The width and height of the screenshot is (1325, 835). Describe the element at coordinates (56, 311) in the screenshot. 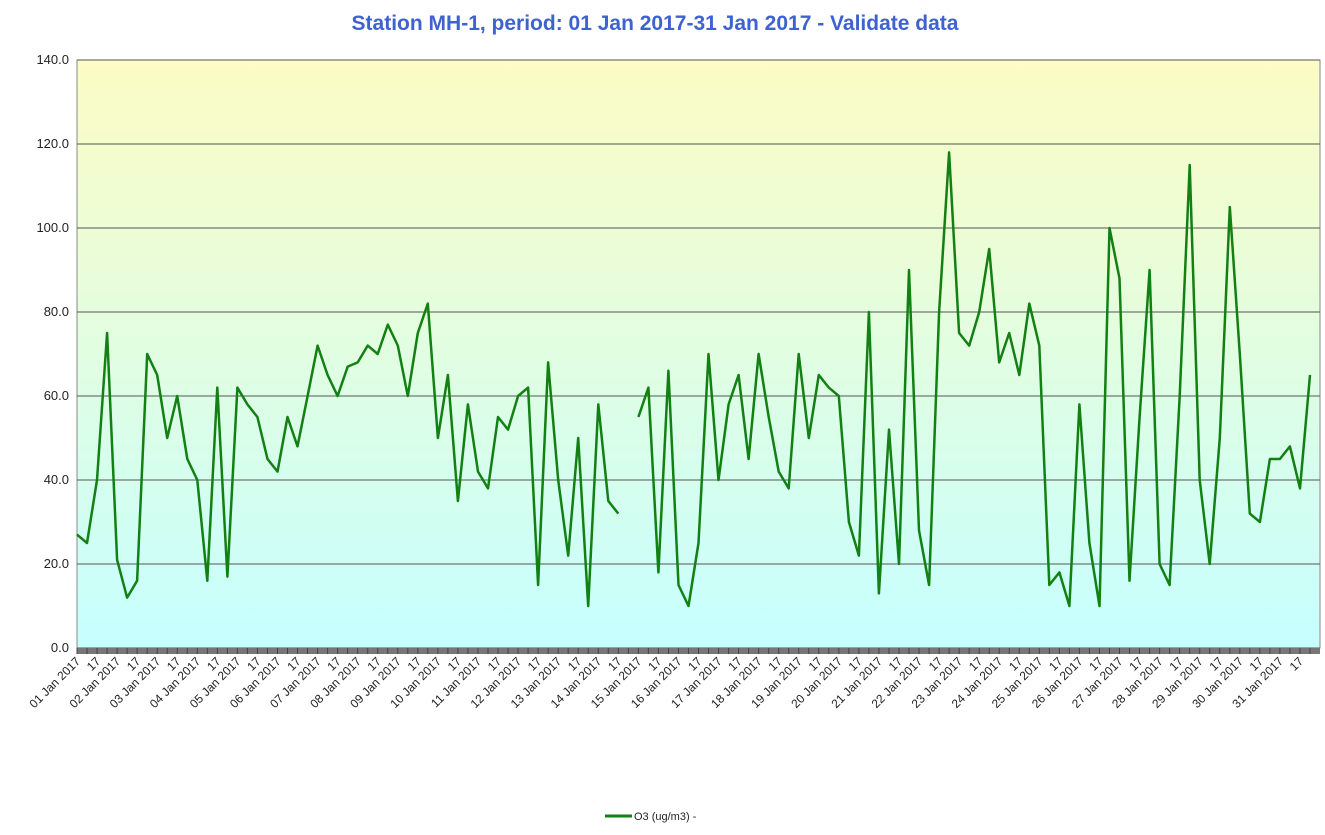

I see `y-tick-label: 80.0` at that location.